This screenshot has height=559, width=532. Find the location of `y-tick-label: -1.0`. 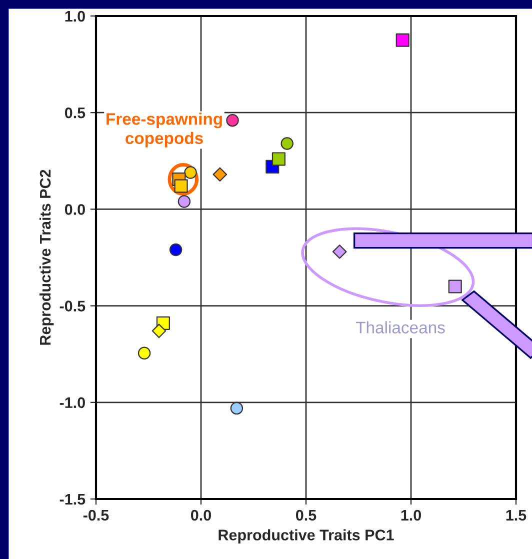

y-tick-label: -1.0 is located at coordinates (72, 402).